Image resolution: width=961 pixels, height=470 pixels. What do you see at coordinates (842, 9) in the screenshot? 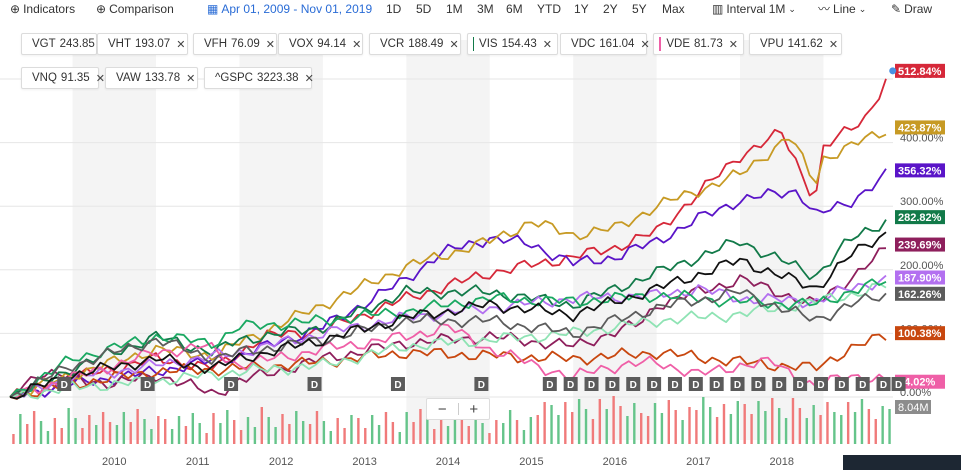
I see `chart-type-dropdown: 〰 Line ⌄` at bounding box center [842, 9].